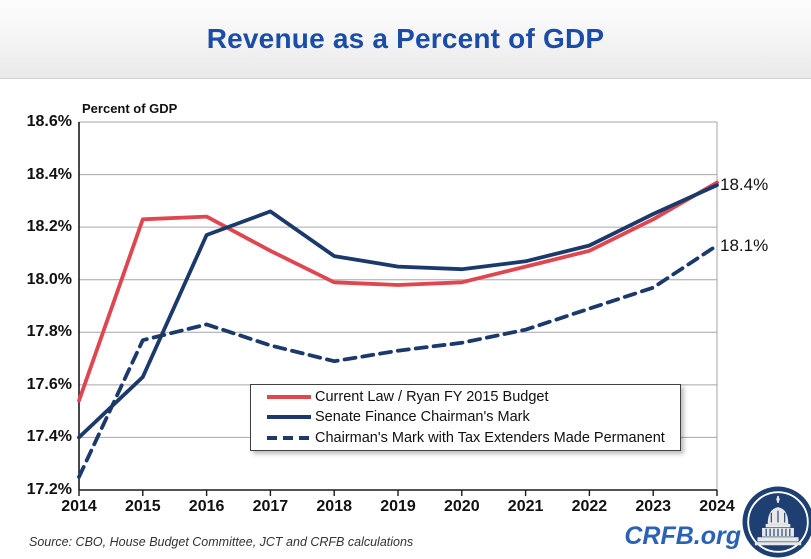 The image size is (811, 559). I want to click on x-axis-label: 2015, so click(143, 506).